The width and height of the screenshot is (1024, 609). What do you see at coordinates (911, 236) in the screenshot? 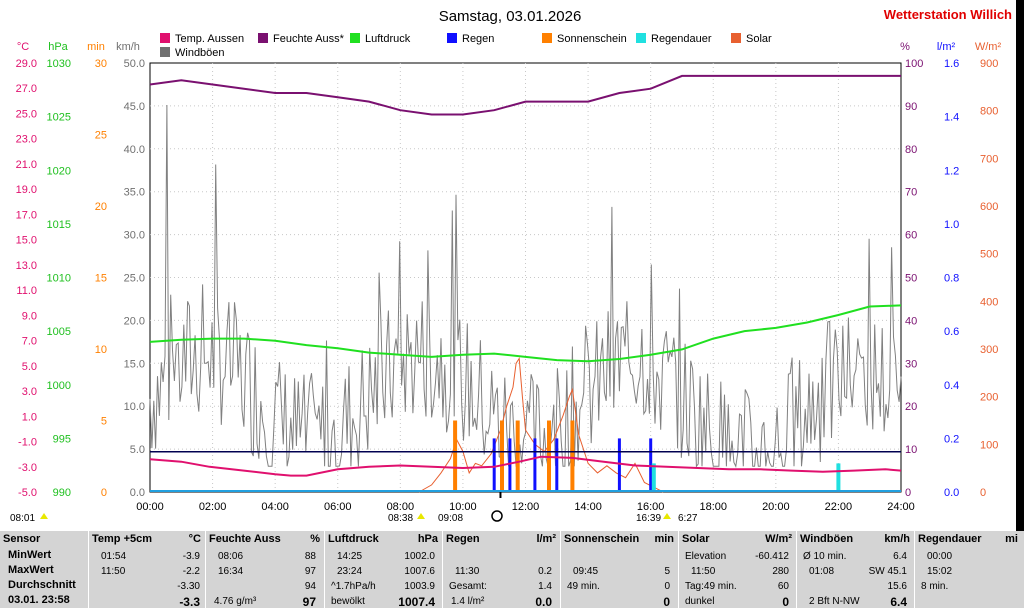
I see `axis-tick-pct-4: 60` at bounding box center [911, 236].